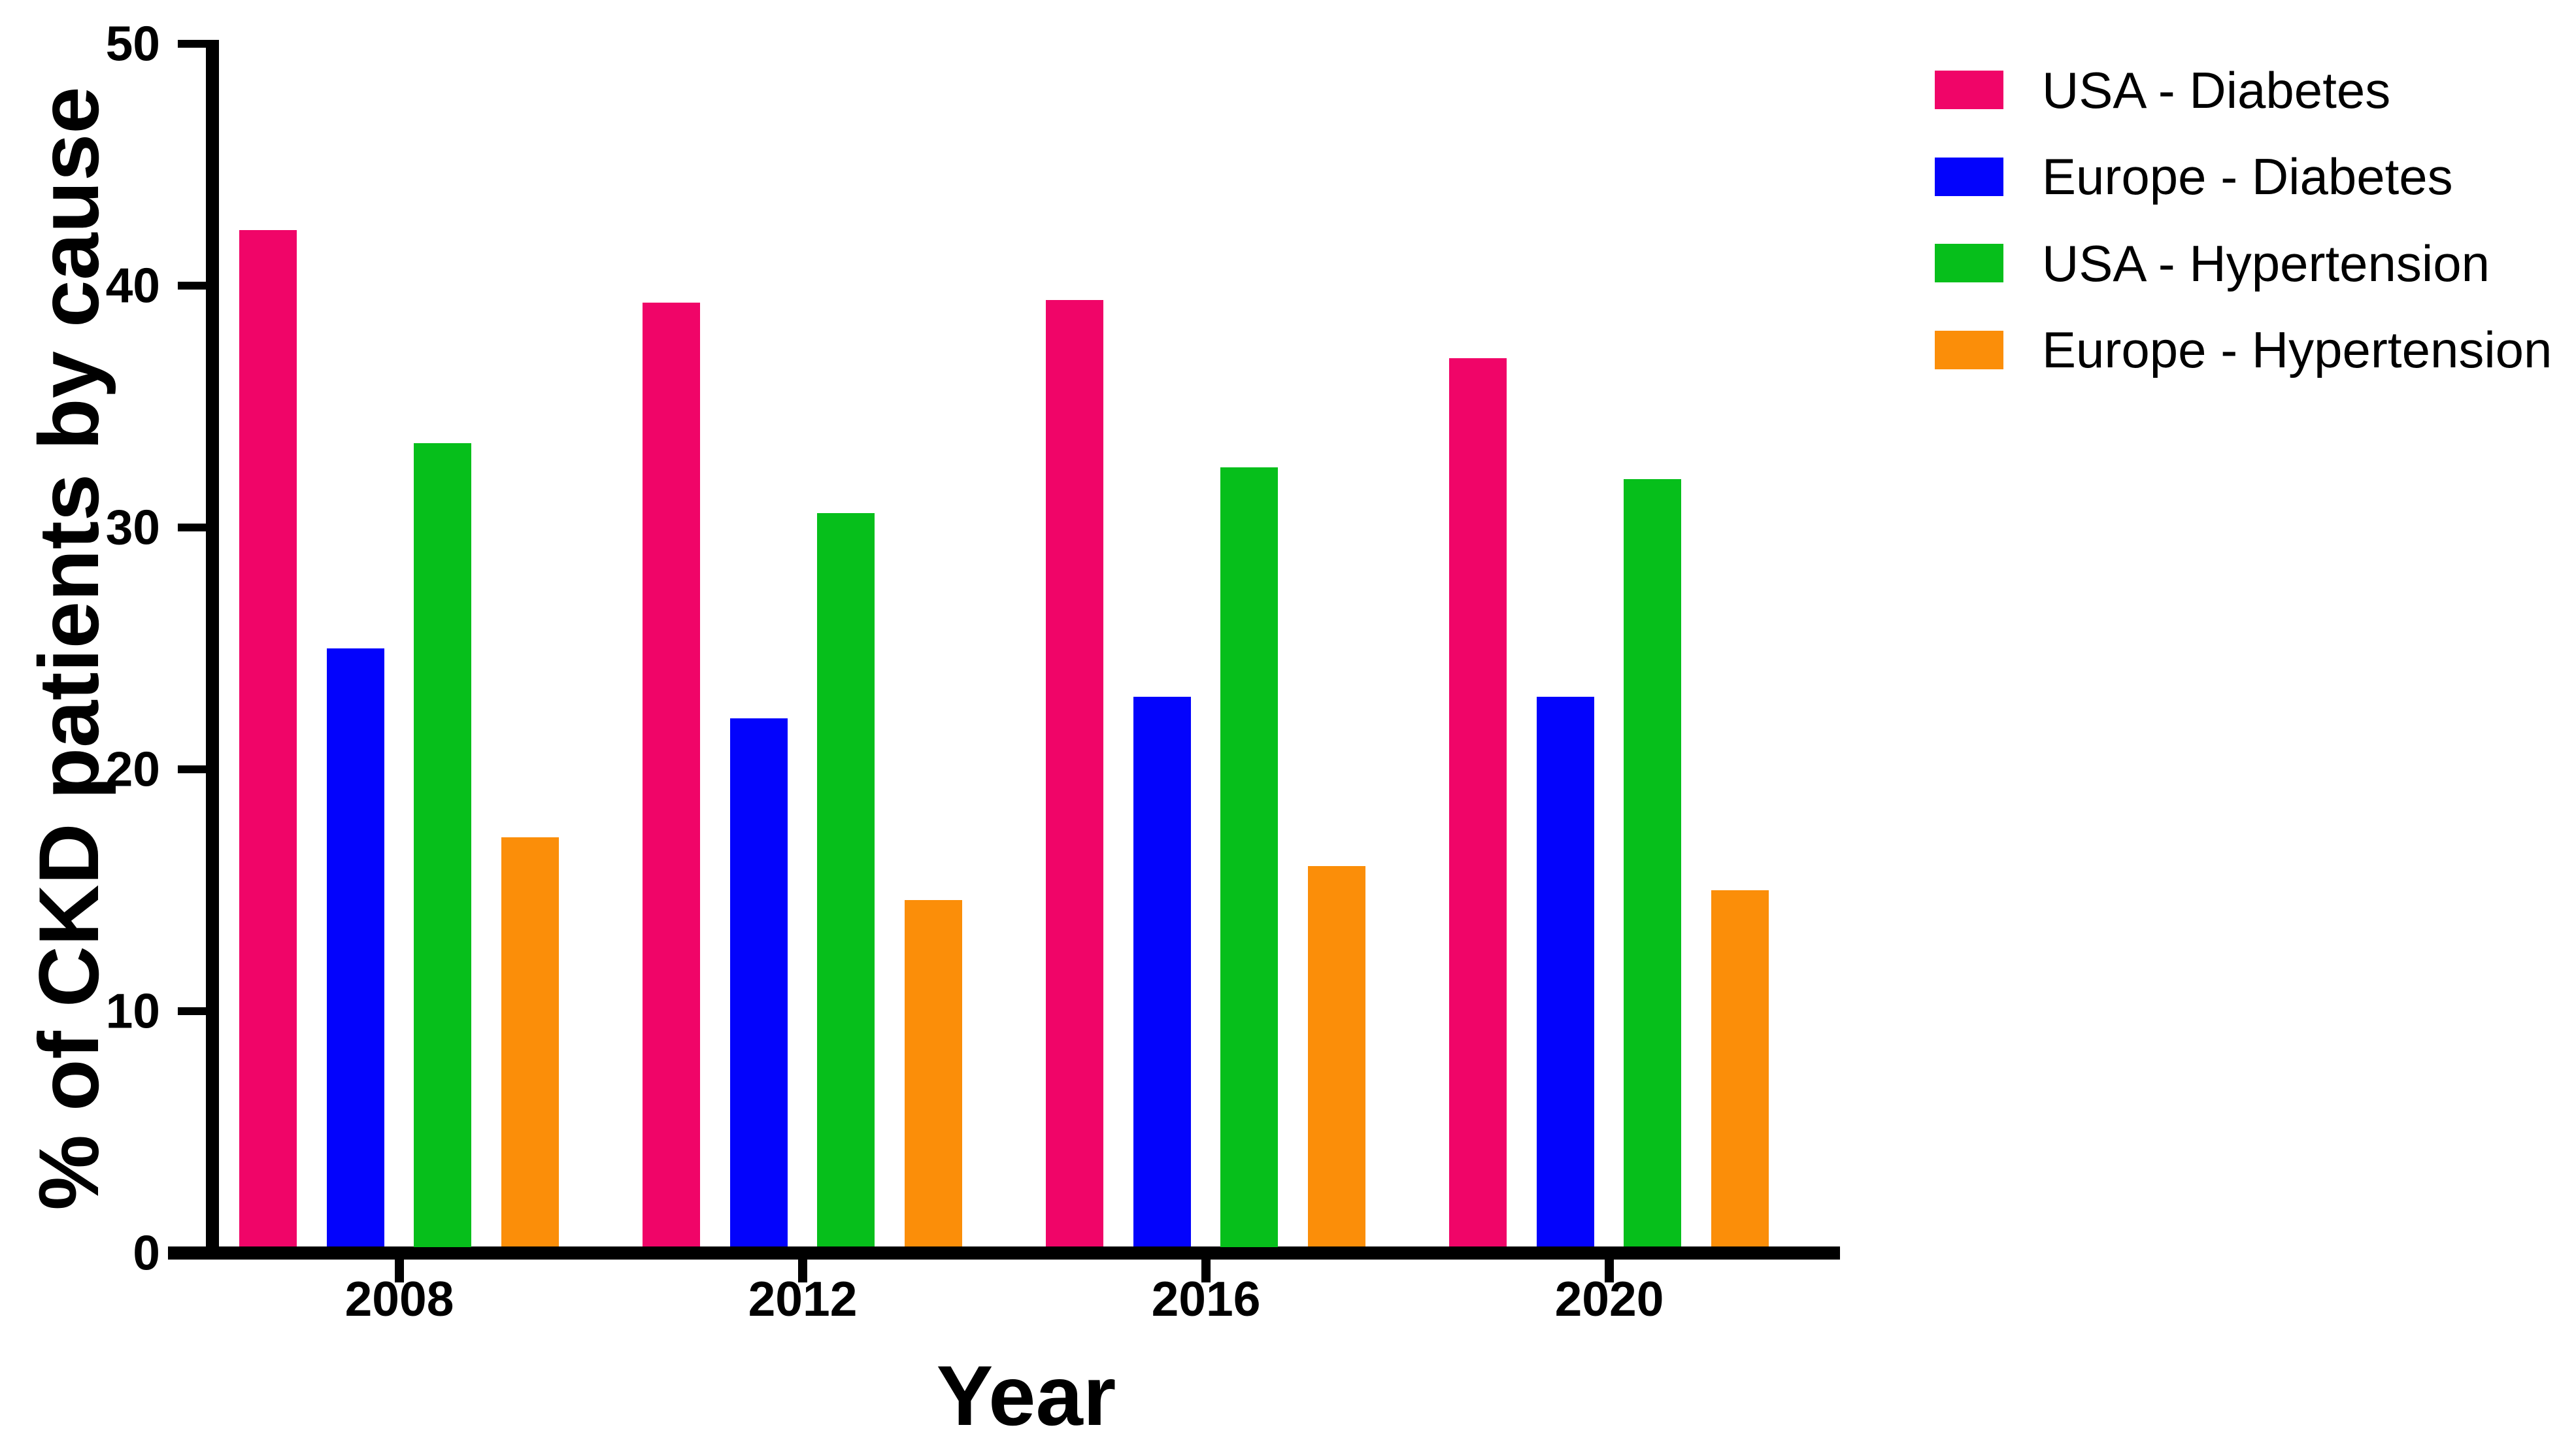 This screenshot has height=1438, width=2576. What do you see at coordinates (2266, 263) in the screenshot?
I see `legend-label: USA - Hypertension` at bounding box center [2266, 263].